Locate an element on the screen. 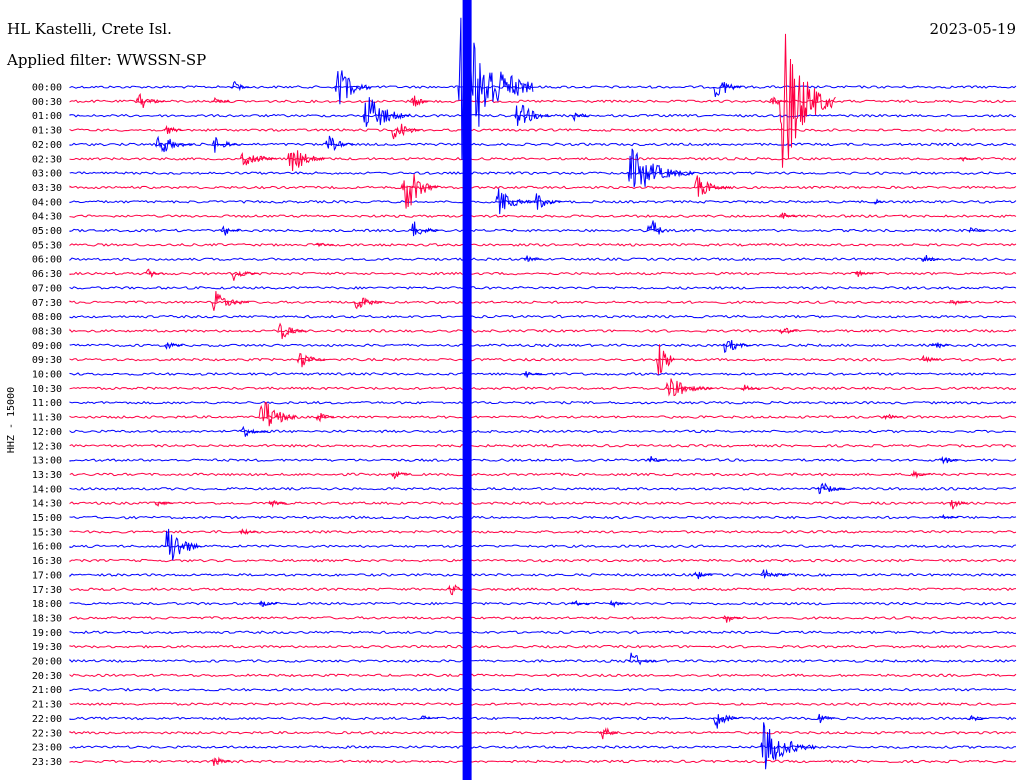 Image resolution: width=1024 pixels, height=780 pixels. time-label-0200: 02:00 is located at coordinates (47, 145).